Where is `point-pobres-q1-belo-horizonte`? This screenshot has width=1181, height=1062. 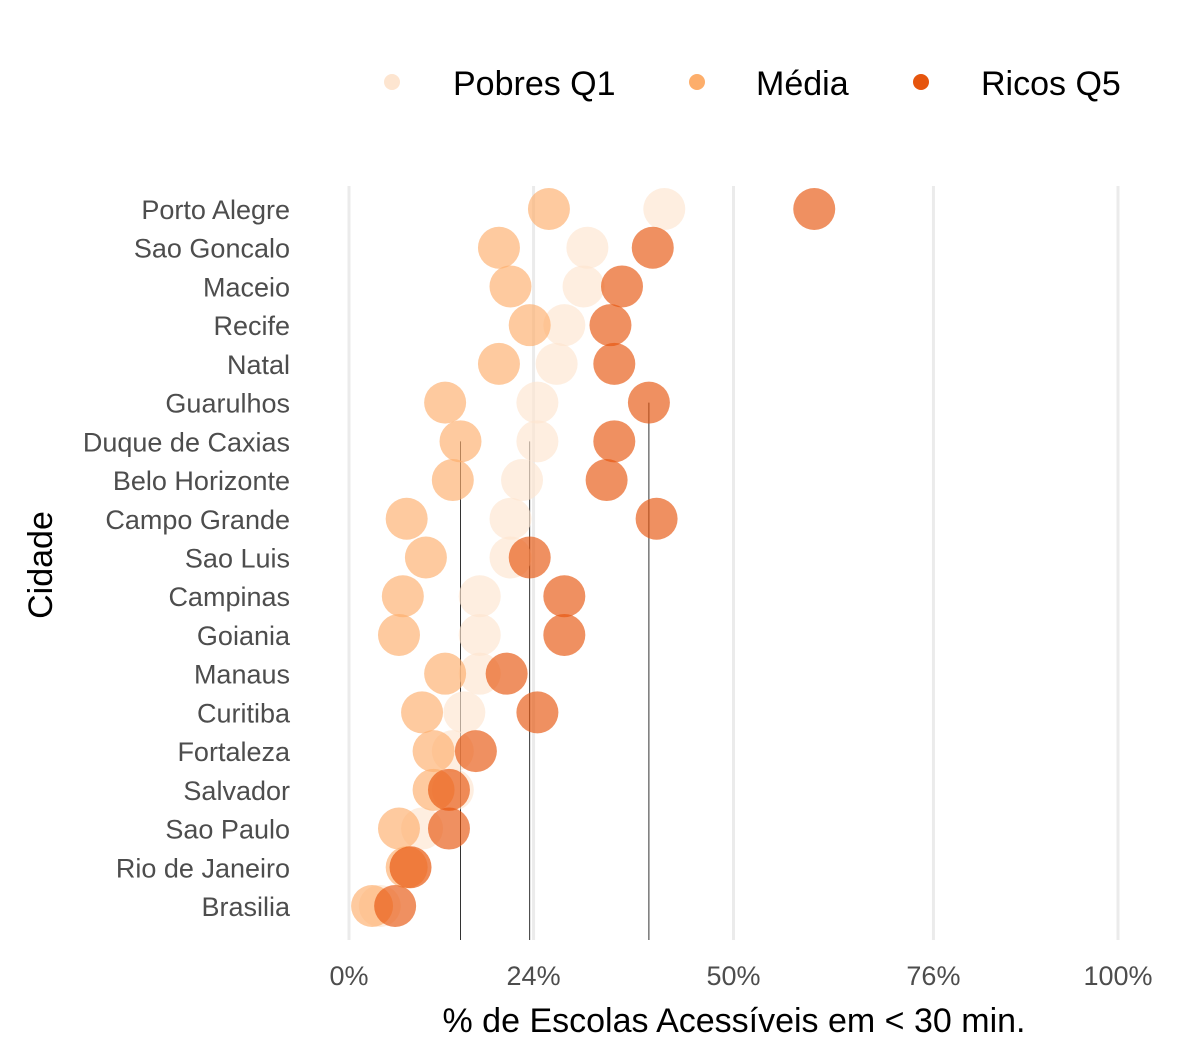
point-pobres-q1-belo-horizonte is located at coordinates (522, 480).